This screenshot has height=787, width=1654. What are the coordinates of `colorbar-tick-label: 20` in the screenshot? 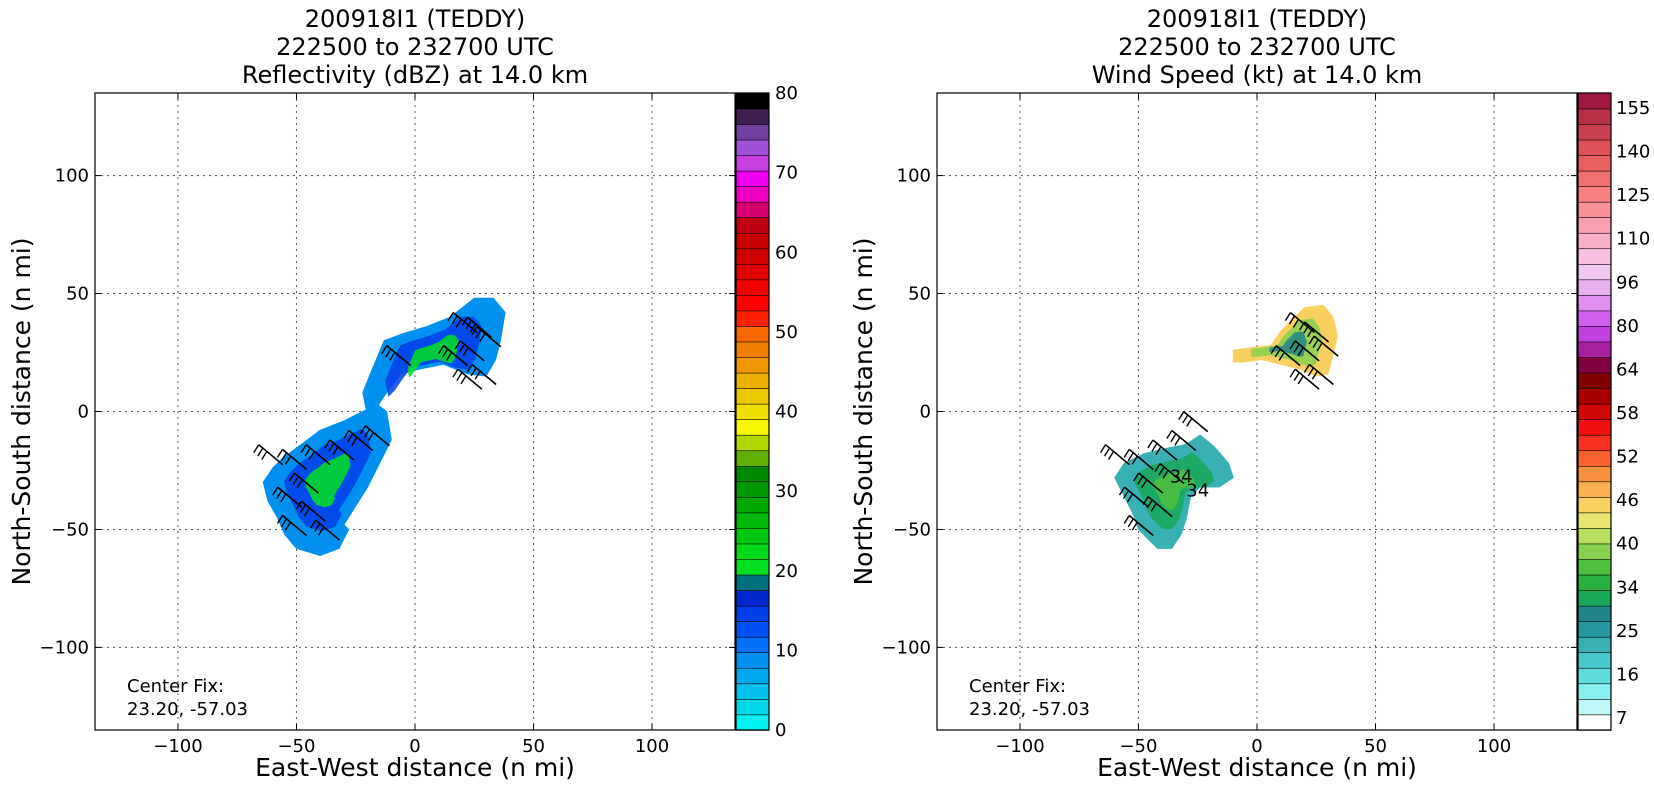 It's located at (786, 571).